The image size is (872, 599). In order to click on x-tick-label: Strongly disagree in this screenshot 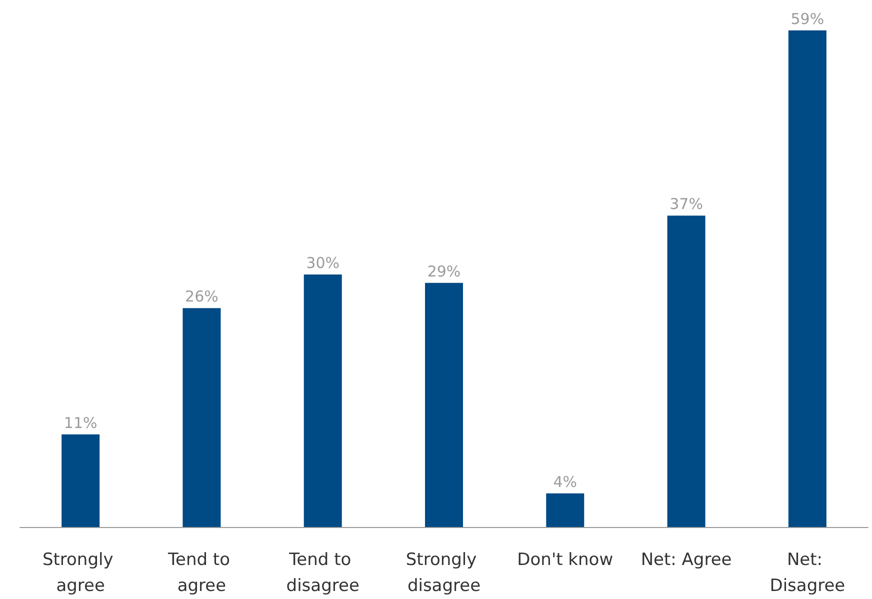, I will do `click(444, 573)`.